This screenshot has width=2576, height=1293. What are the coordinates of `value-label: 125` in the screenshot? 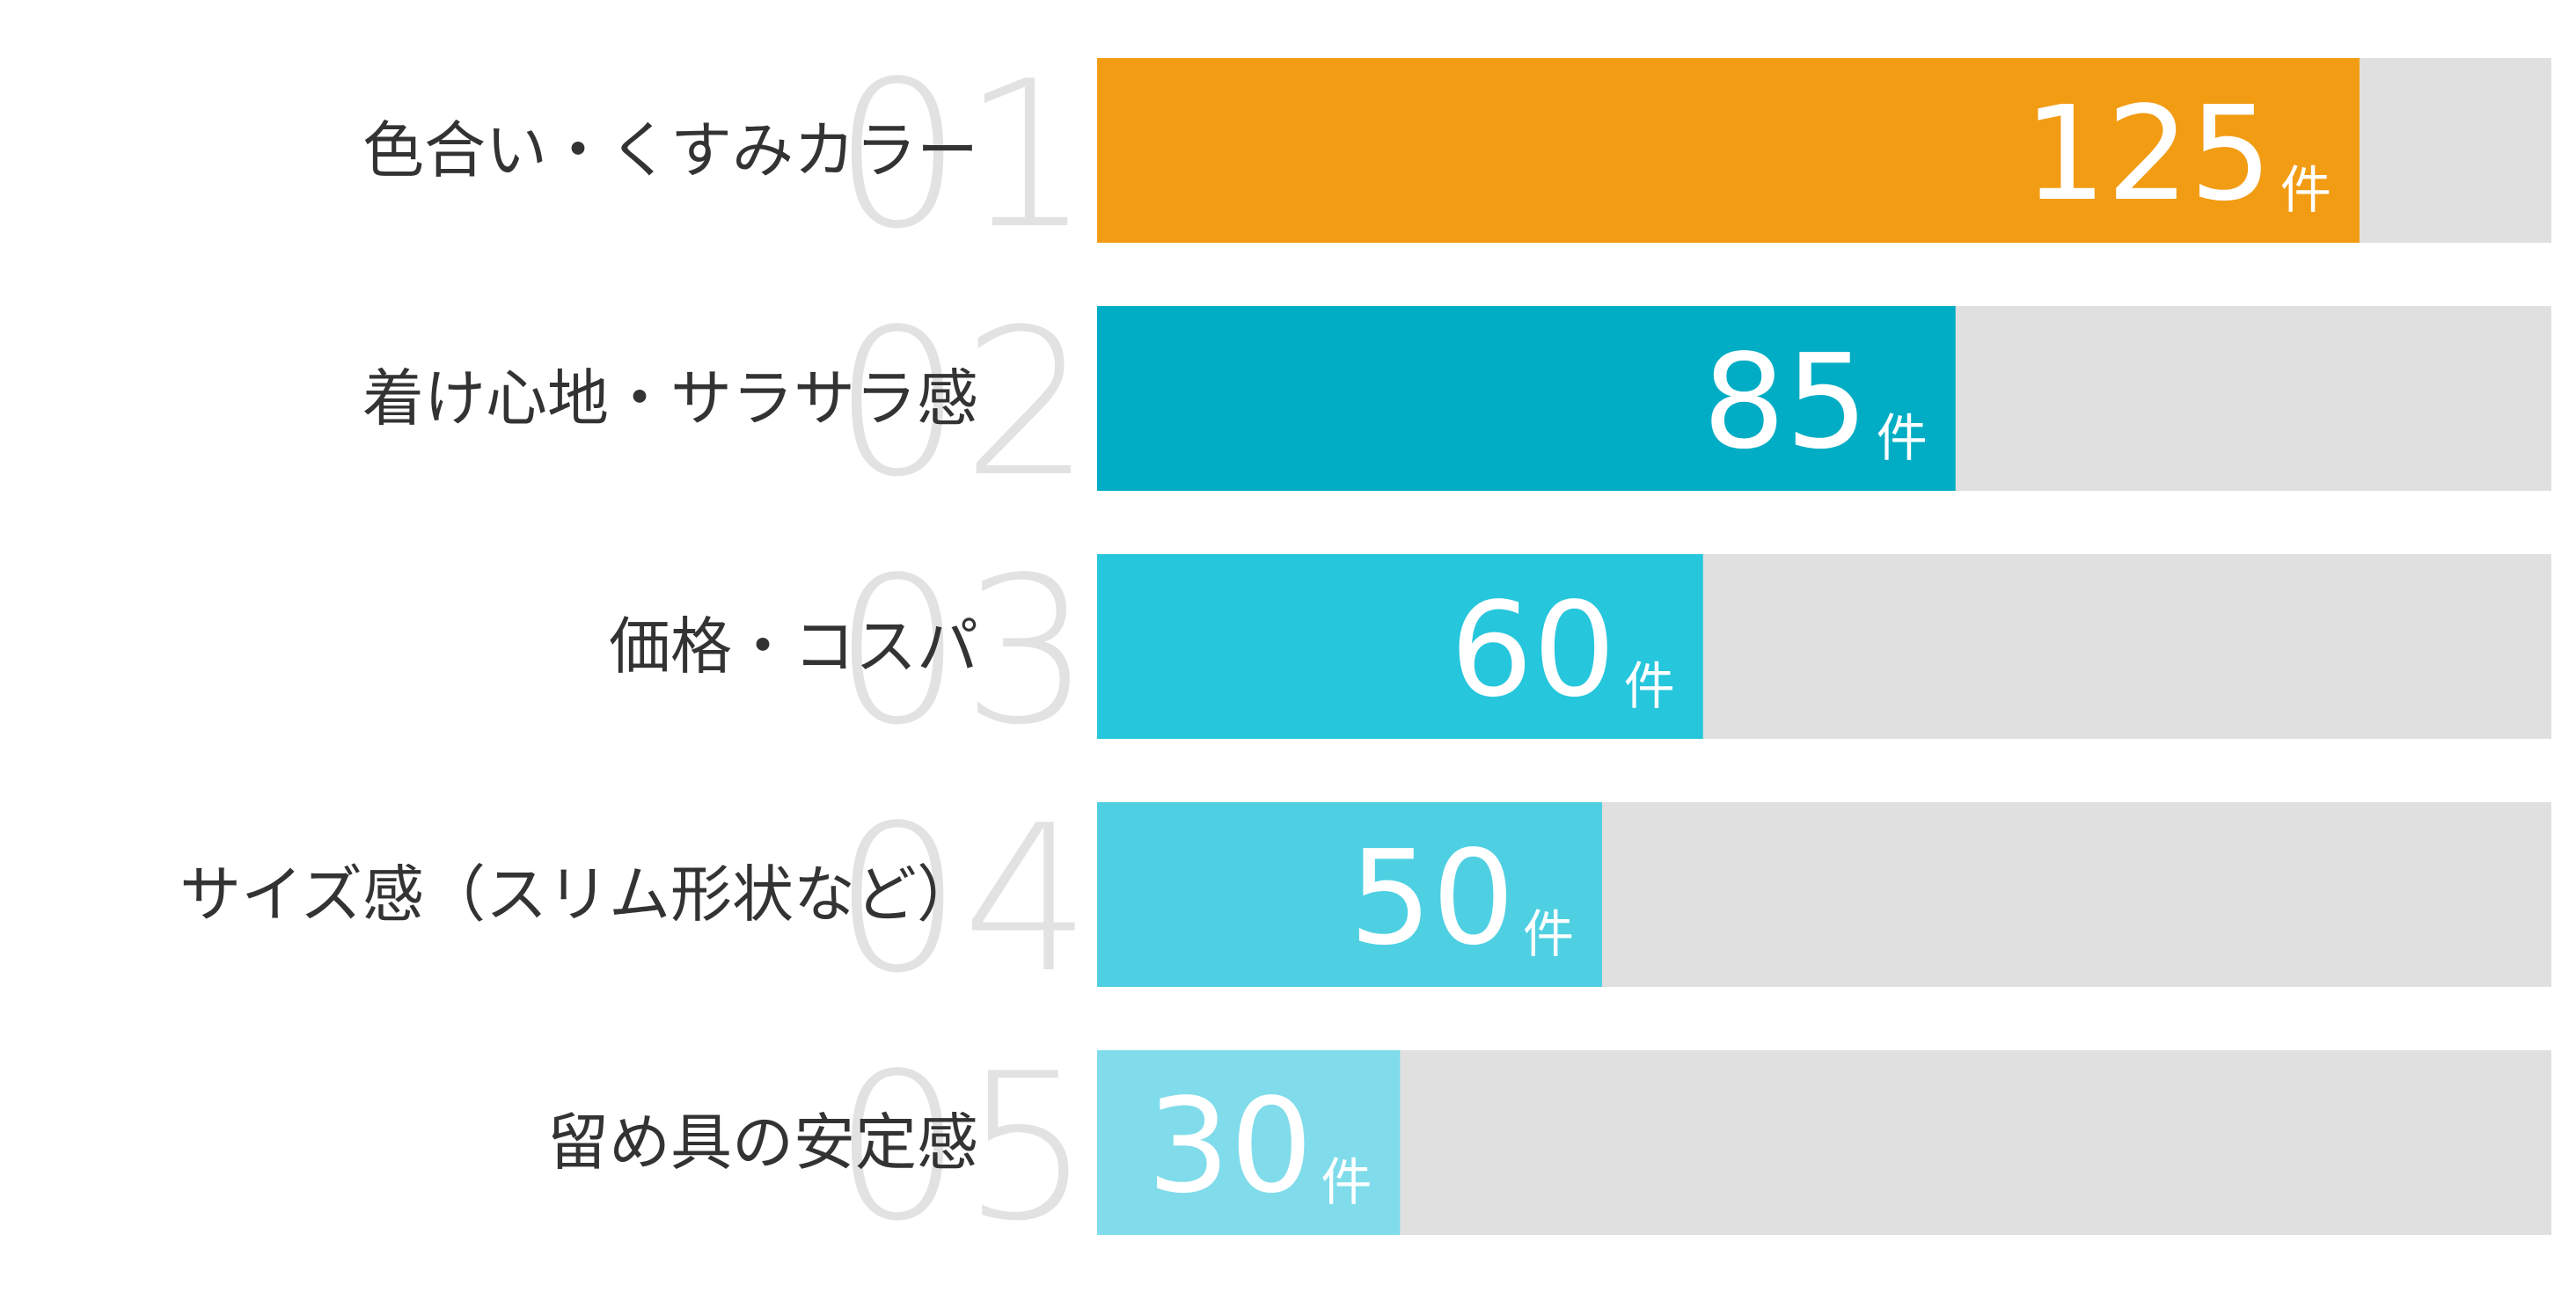 It's located at (2147, 154).